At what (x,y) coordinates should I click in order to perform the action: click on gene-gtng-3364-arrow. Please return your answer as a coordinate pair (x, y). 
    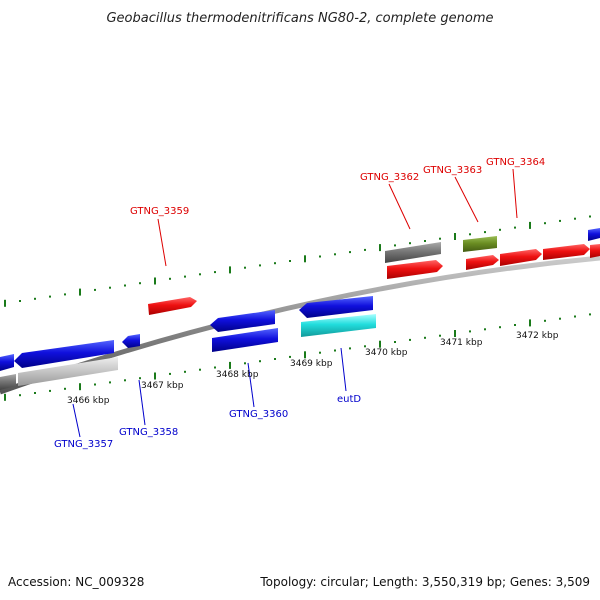
    Looking at the image, I should click on (521, 257).